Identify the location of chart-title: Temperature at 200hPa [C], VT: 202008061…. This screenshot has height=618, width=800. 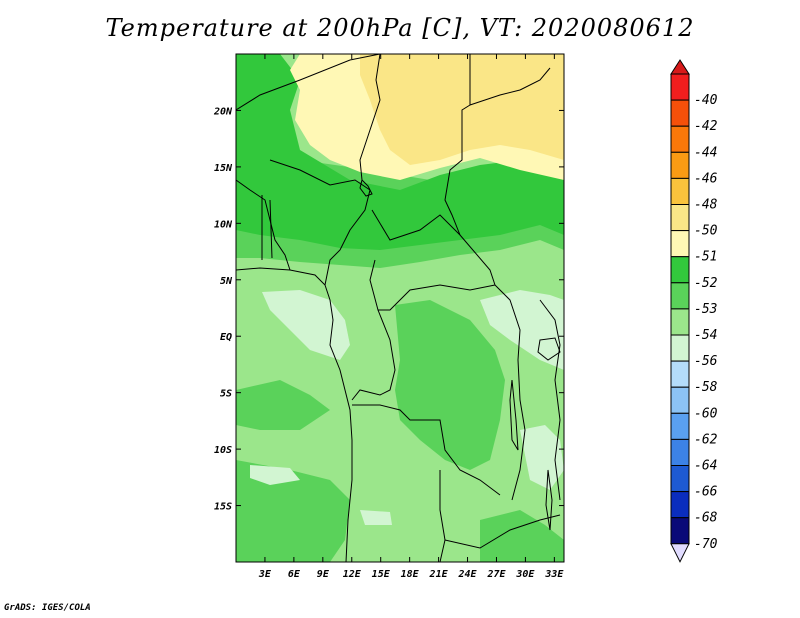
(400, 28).